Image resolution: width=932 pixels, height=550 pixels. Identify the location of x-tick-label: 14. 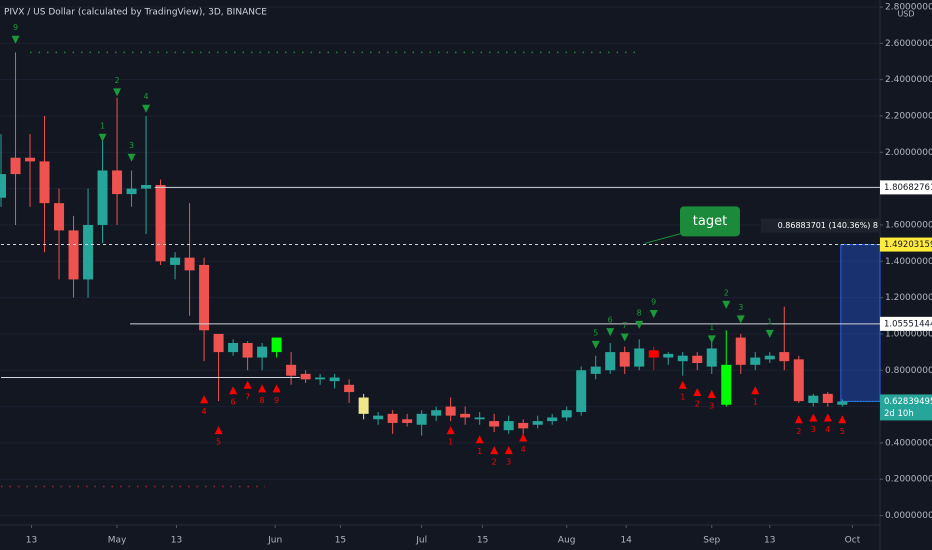
(626, 541).